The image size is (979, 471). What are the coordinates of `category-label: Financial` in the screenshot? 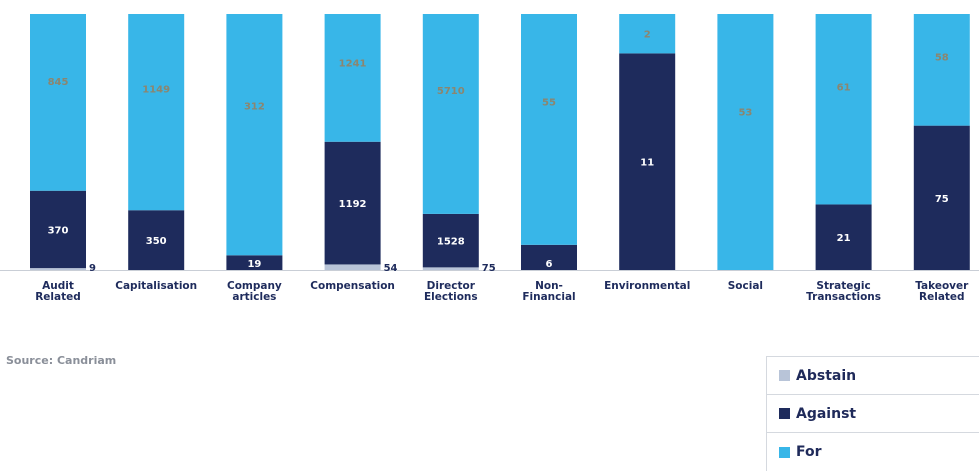 It's located at (548, 297).